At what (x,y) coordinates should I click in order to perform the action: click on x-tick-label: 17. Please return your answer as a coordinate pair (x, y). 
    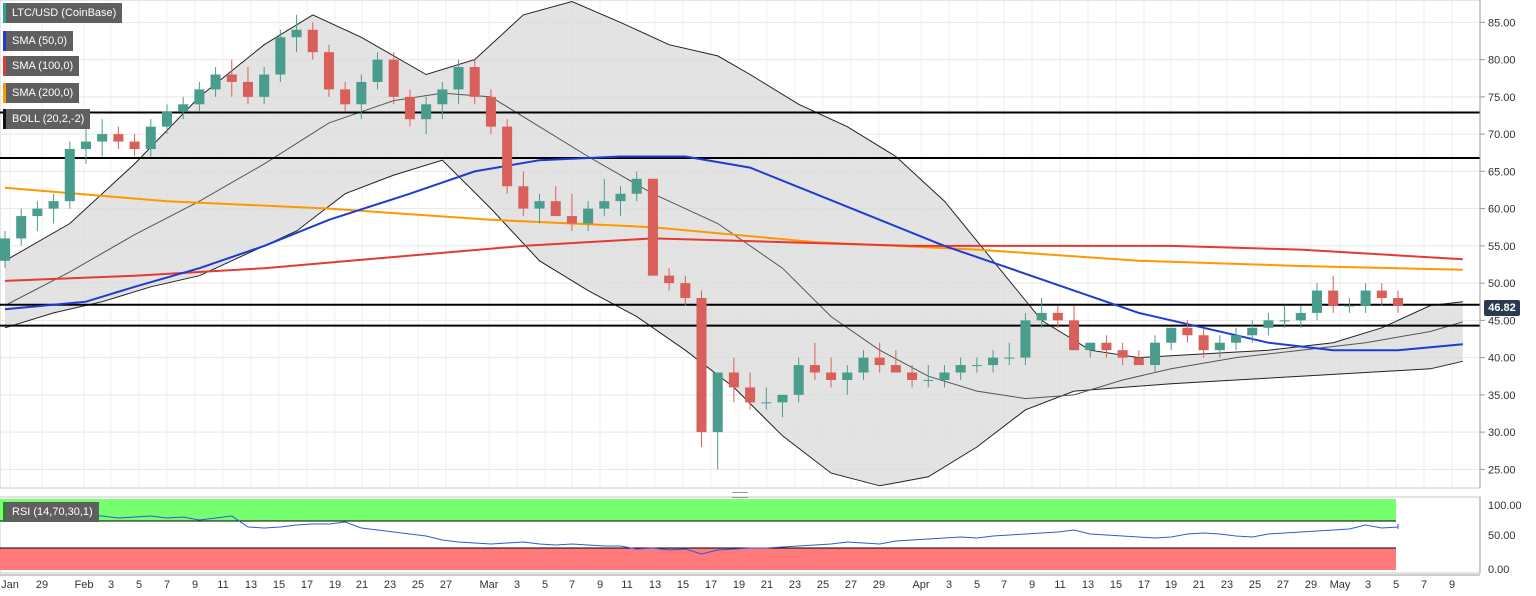
    Looking at the image, I should click on (1144, 585).